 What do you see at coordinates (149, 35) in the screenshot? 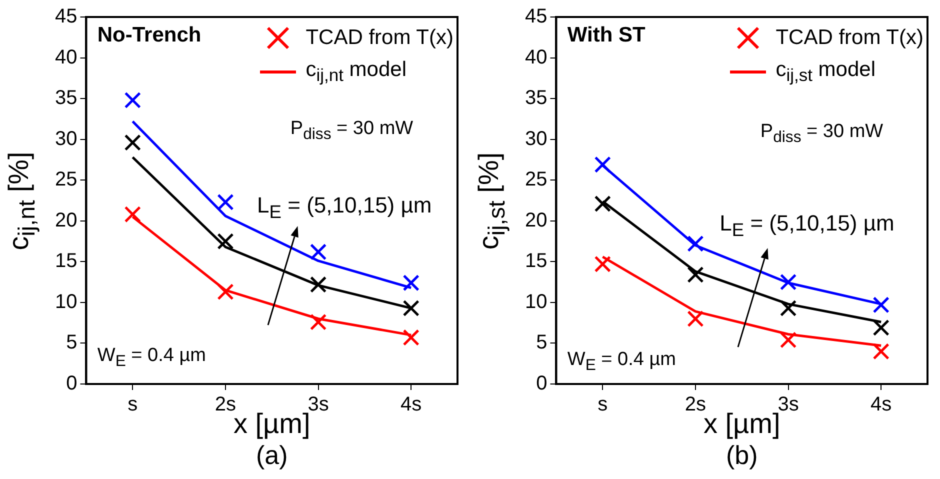
I see `chart-title: No-Trench` at bounding box center [149, 35].